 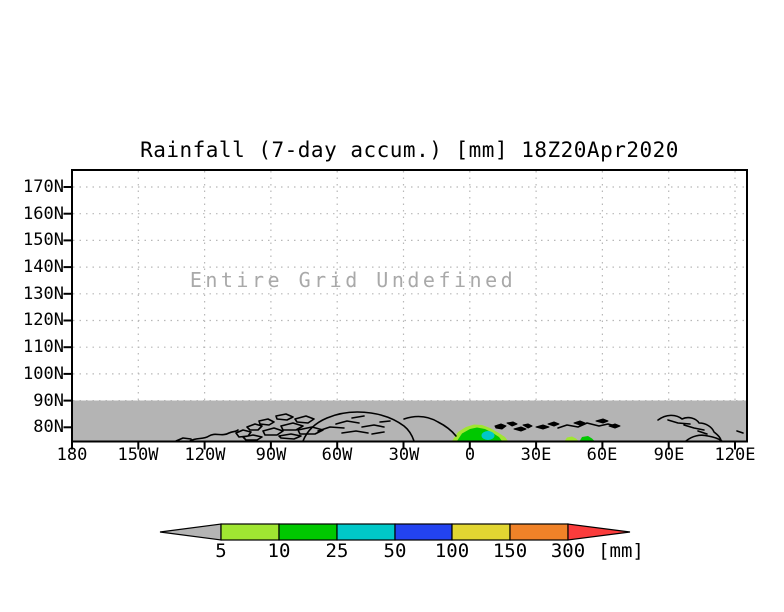 I want to click on x-tick-label-120W: 120W, so click(x=205, y=455).